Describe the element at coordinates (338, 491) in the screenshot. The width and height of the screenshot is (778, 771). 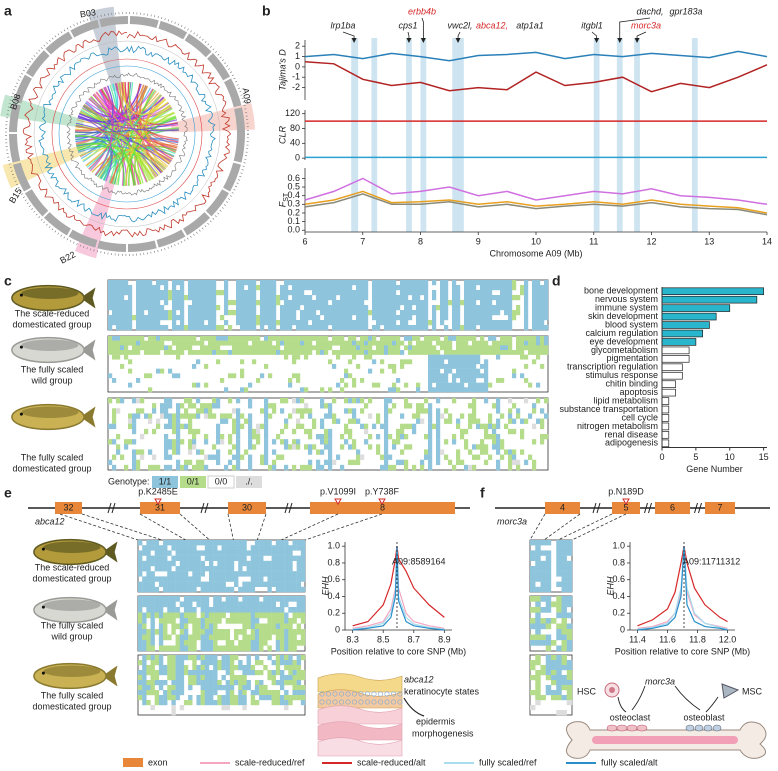
I see `variant-label: p.V1099I` at that location.